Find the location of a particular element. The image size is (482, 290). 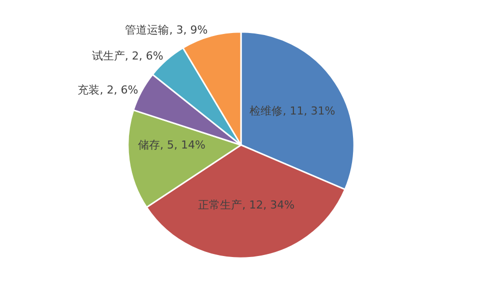

slice-label: 试生产, 2, 6% is located at coordinates (128, 56).